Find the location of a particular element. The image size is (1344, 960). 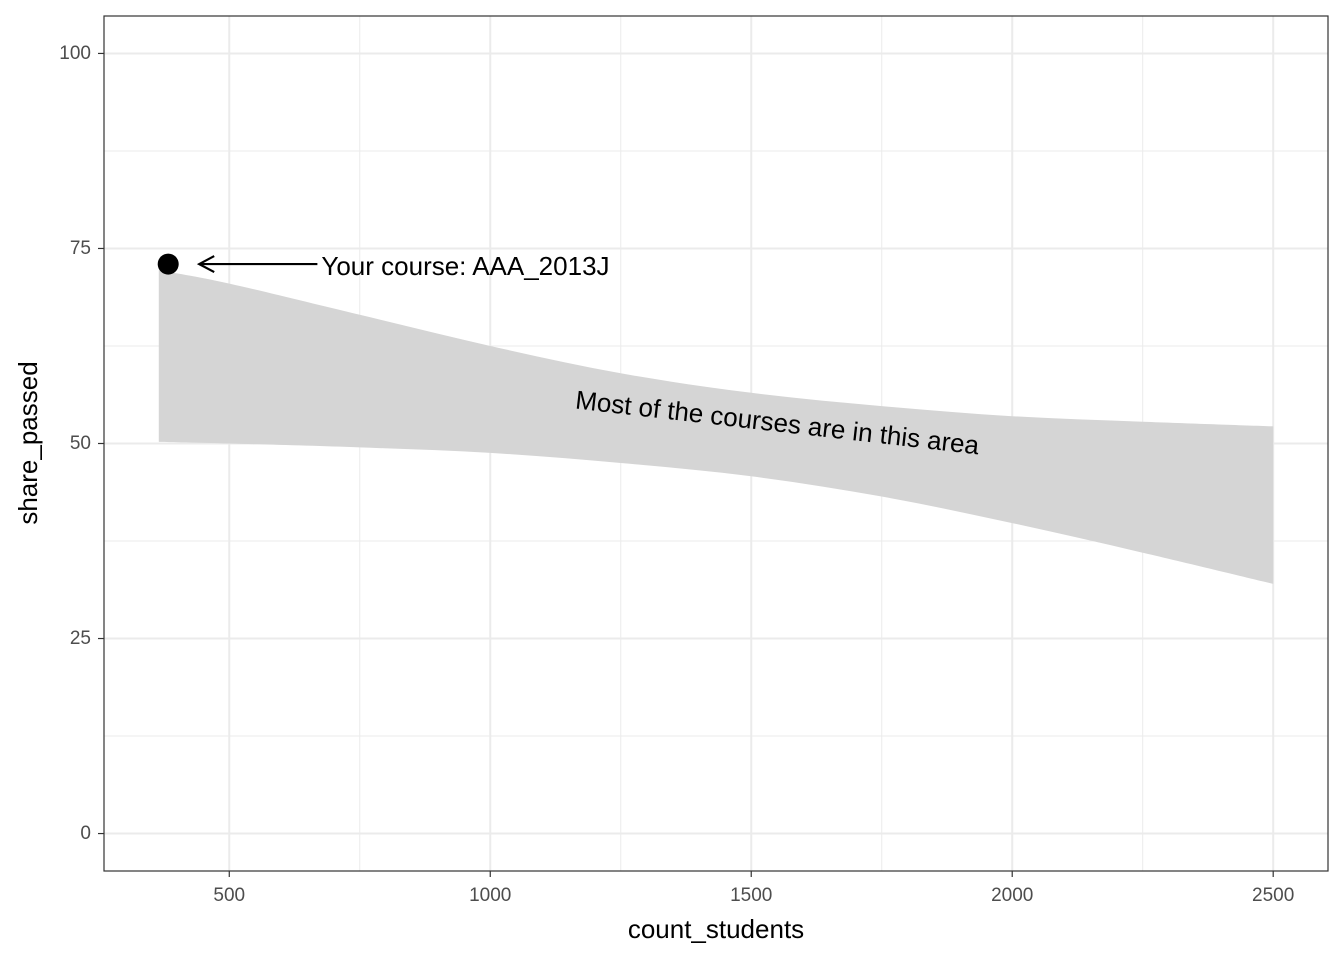

x-axis: 500 1000 1500 2000 2500 is located at coordinates (753, 888).